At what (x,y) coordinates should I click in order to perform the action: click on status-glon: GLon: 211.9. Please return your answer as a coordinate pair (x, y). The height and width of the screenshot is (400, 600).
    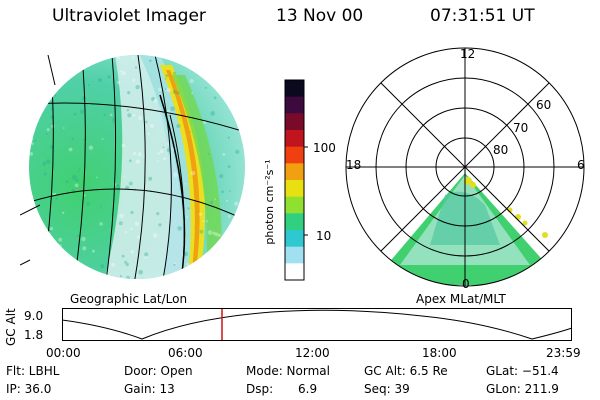
    Looking at the image, I should click on (522, 389).